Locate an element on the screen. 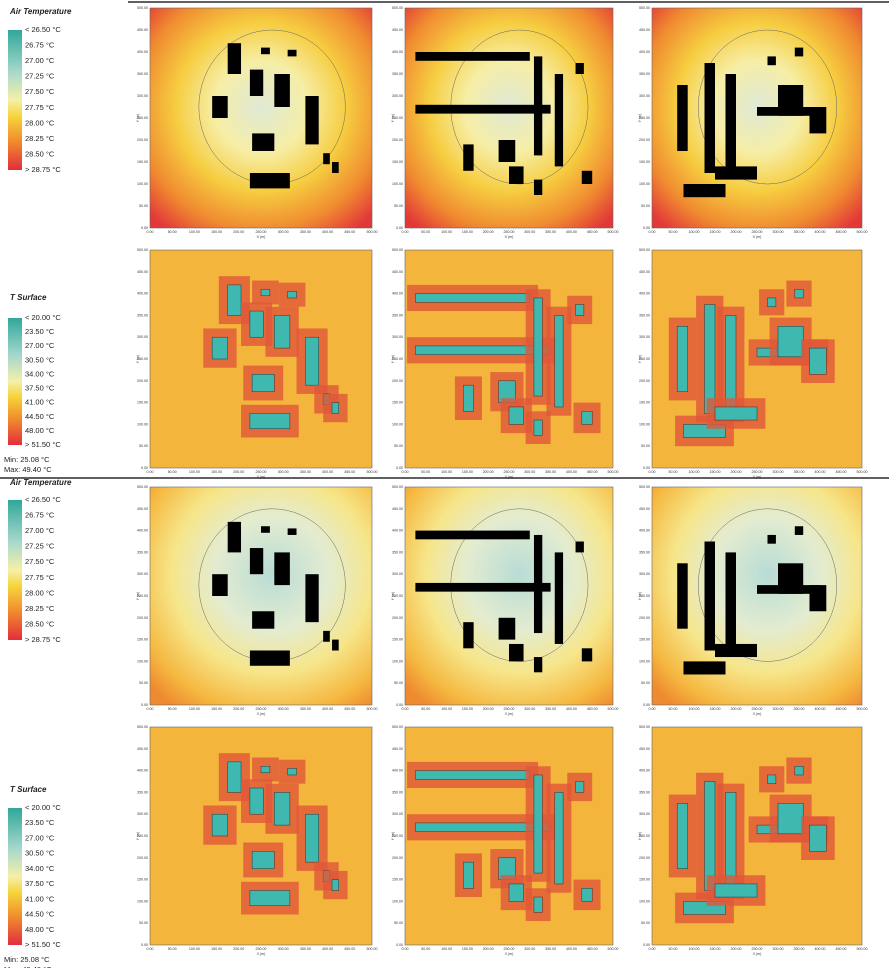 Image resolution: width=889 pixels, height=973 pixels. legend-label: 23.50 °C is located at coordinates (40, 331).